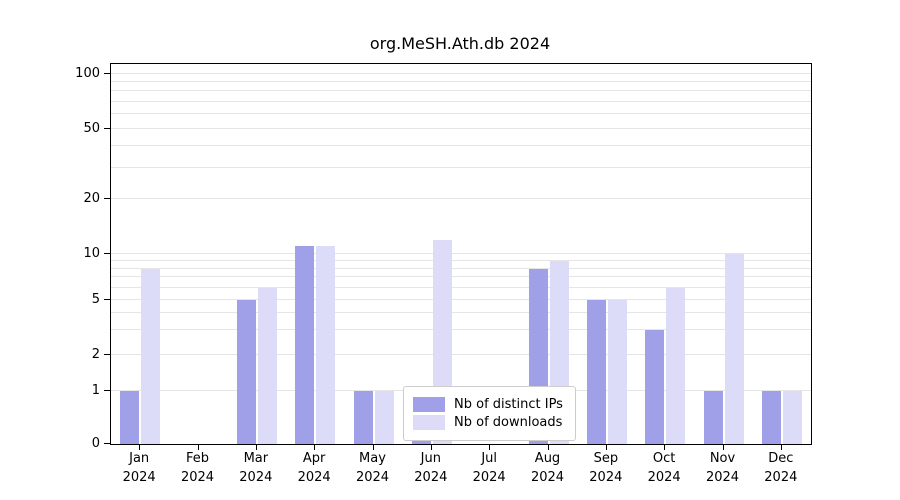  Describe the element at coordinates (606, 468) in the screenshot. I see `x-tick-label: Sep 2024` at that location.